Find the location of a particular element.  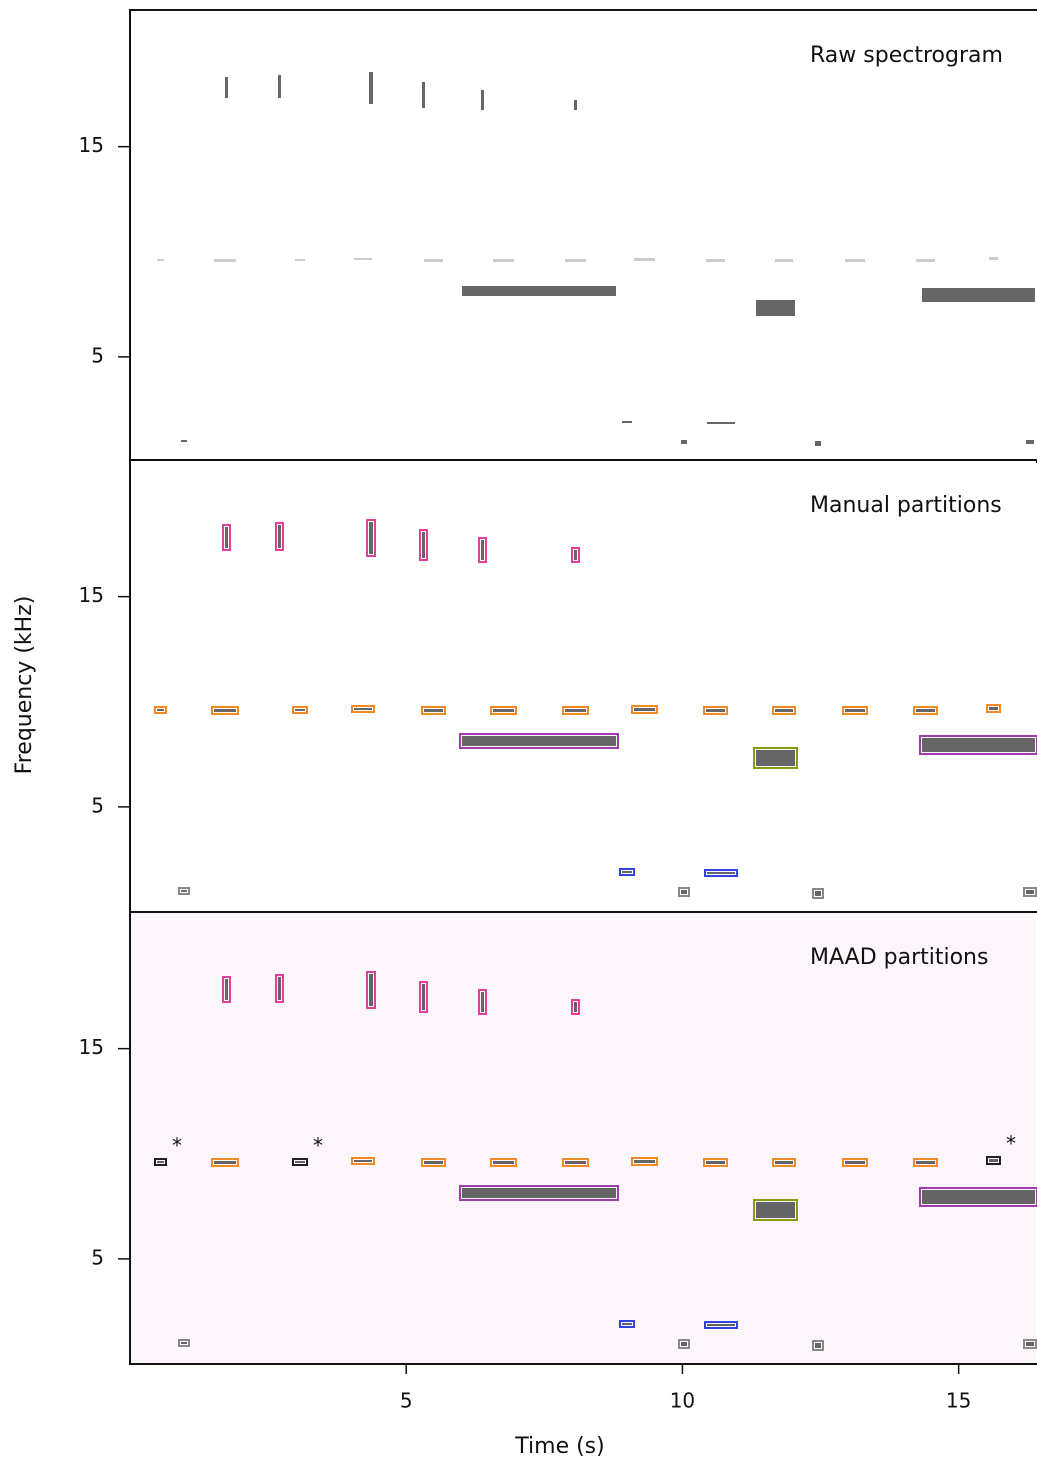

panel-title: Raw spectrogram is located at coordinates (906, 55).